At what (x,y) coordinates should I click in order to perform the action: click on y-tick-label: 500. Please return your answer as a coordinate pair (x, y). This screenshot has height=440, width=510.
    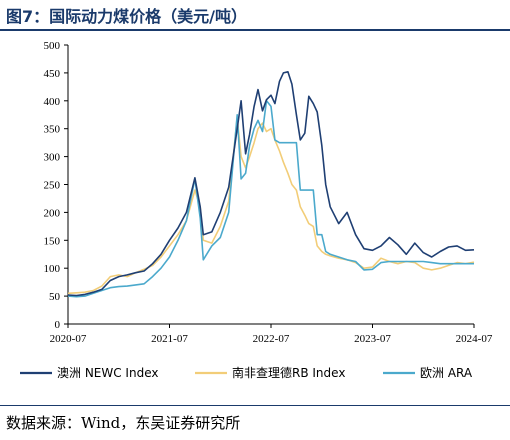
    Looking at the image, I should click on (52, 46).